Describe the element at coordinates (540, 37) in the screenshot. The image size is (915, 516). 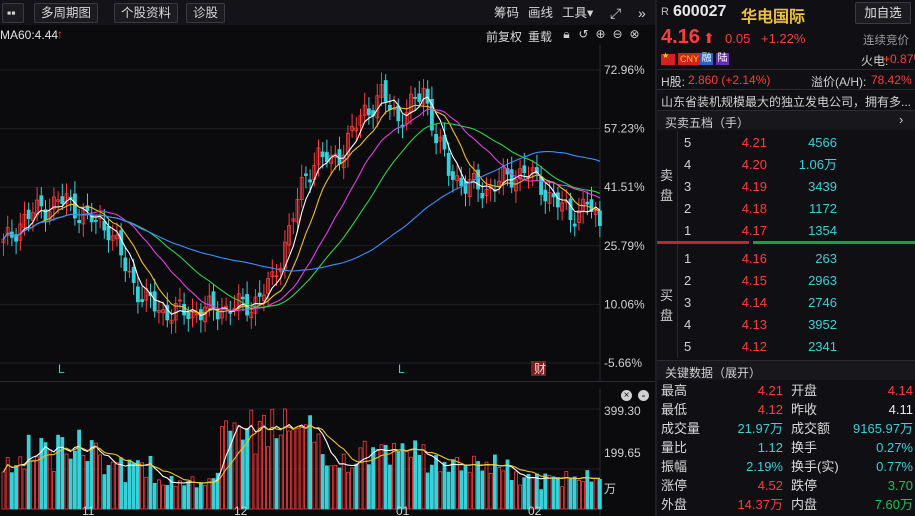
I see `redraw-button: 重载` at that location.